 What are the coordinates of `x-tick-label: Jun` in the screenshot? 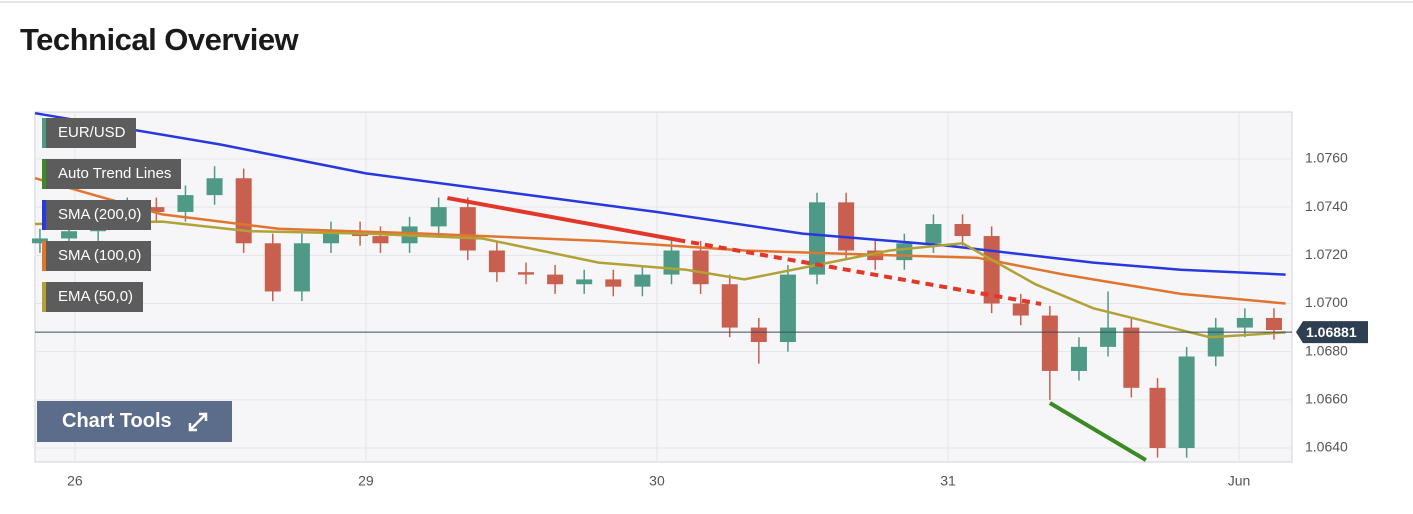 It's located at (1239, 481).